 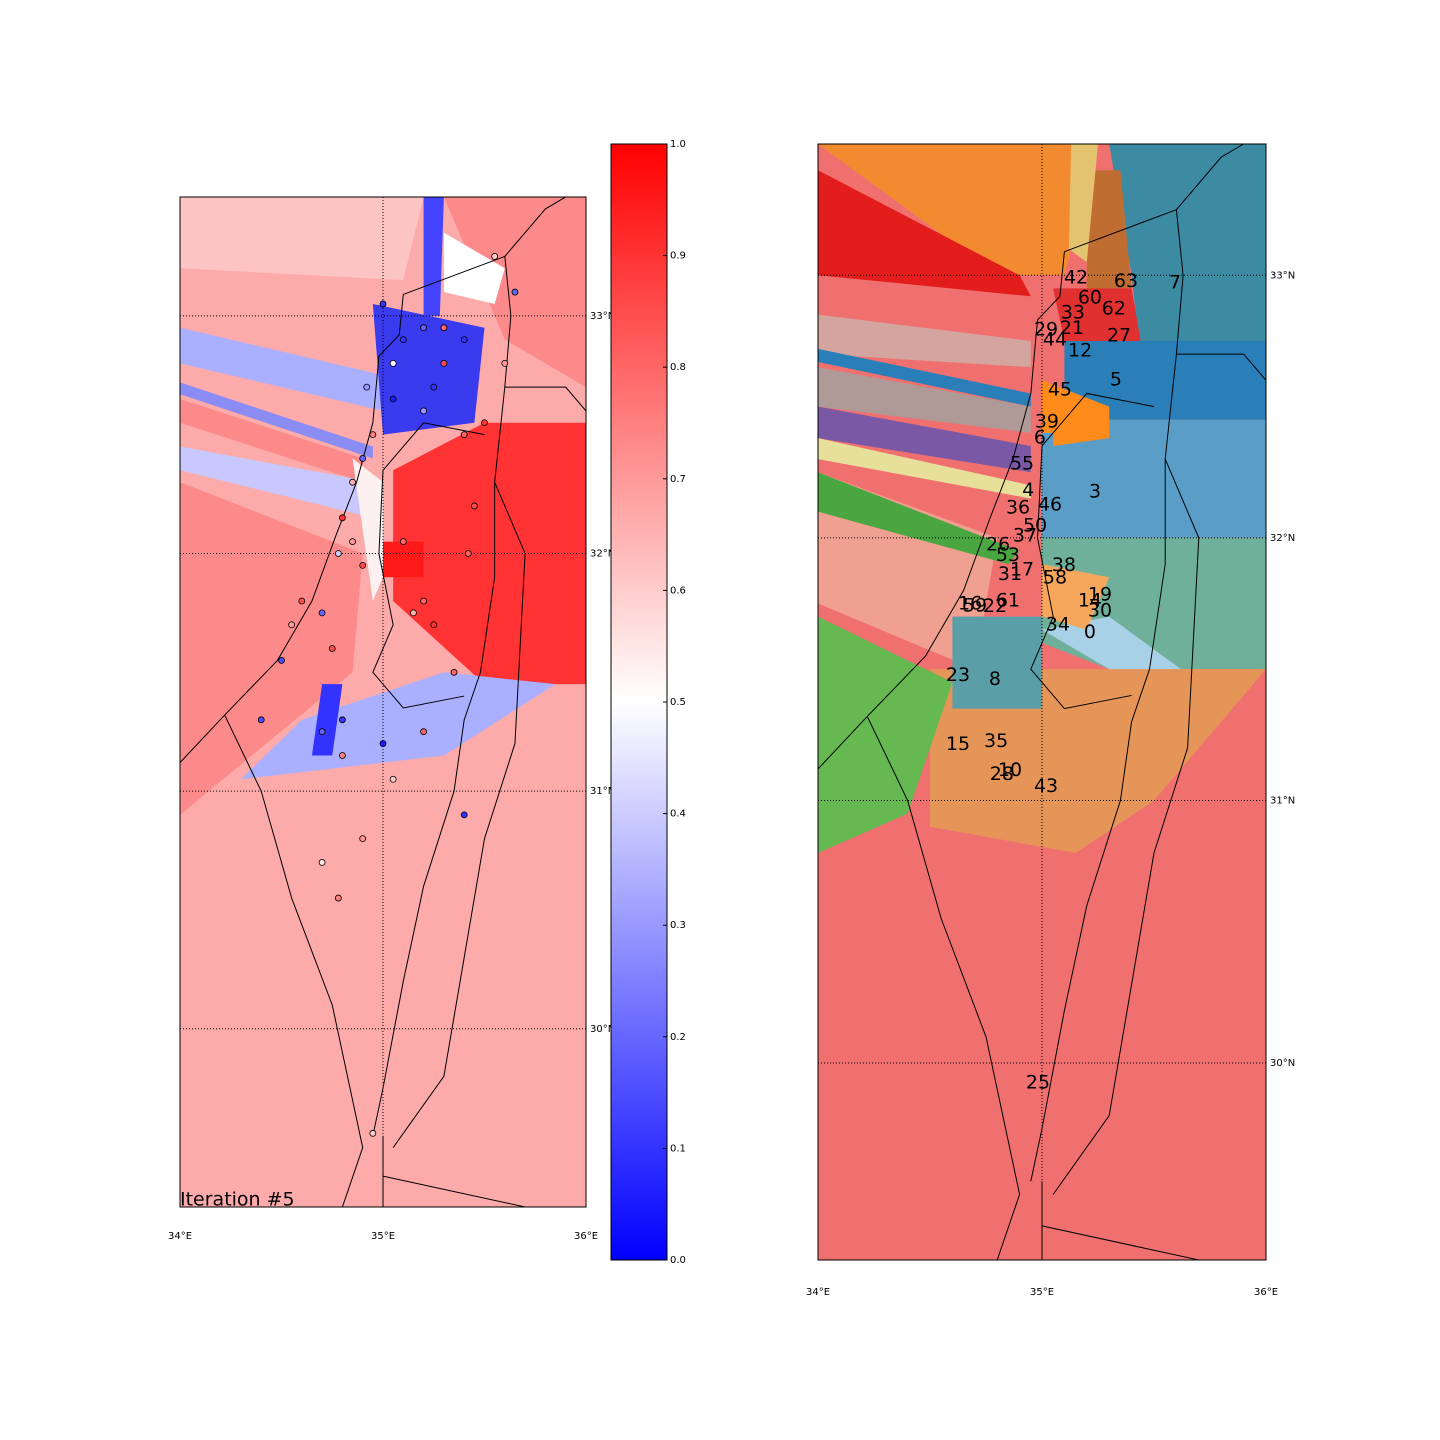 I want to click on region-label: 26, so click(x=998, y=544).